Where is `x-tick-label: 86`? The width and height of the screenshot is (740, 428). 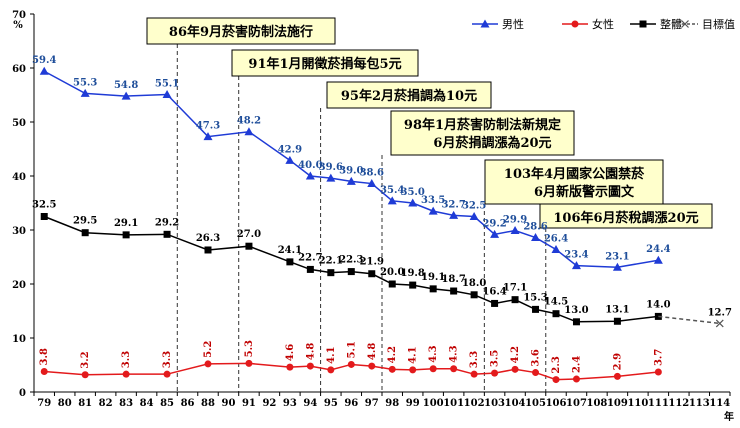
x-tick-label: 86 is located at coordinates (188, 403).